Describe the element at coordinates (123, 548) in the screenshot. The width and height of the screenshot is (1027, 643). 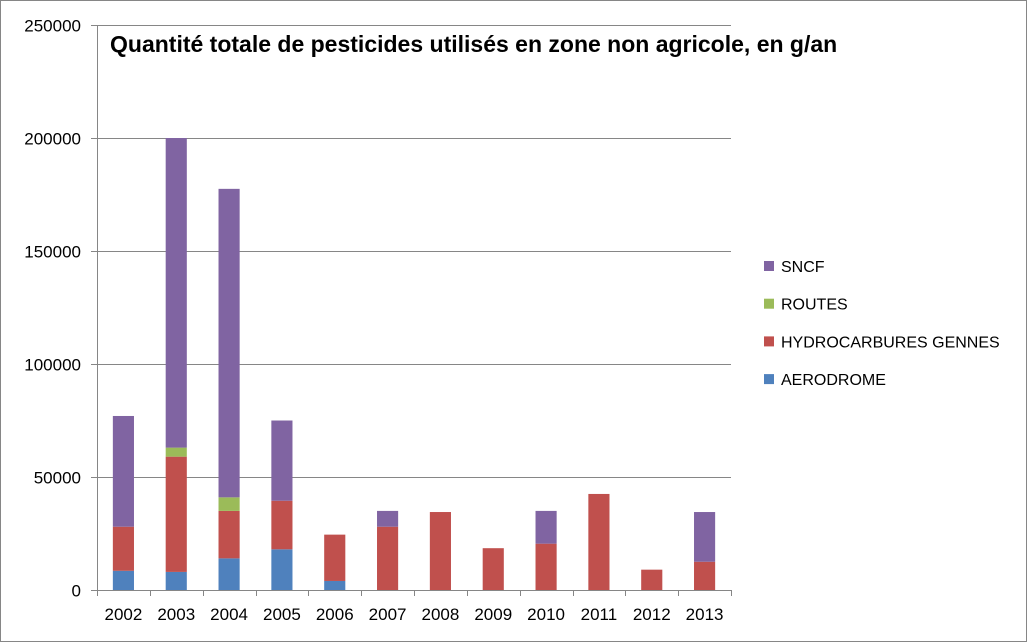
I see `bar-segment-hydrocarbures-gennes-2002` at that location.